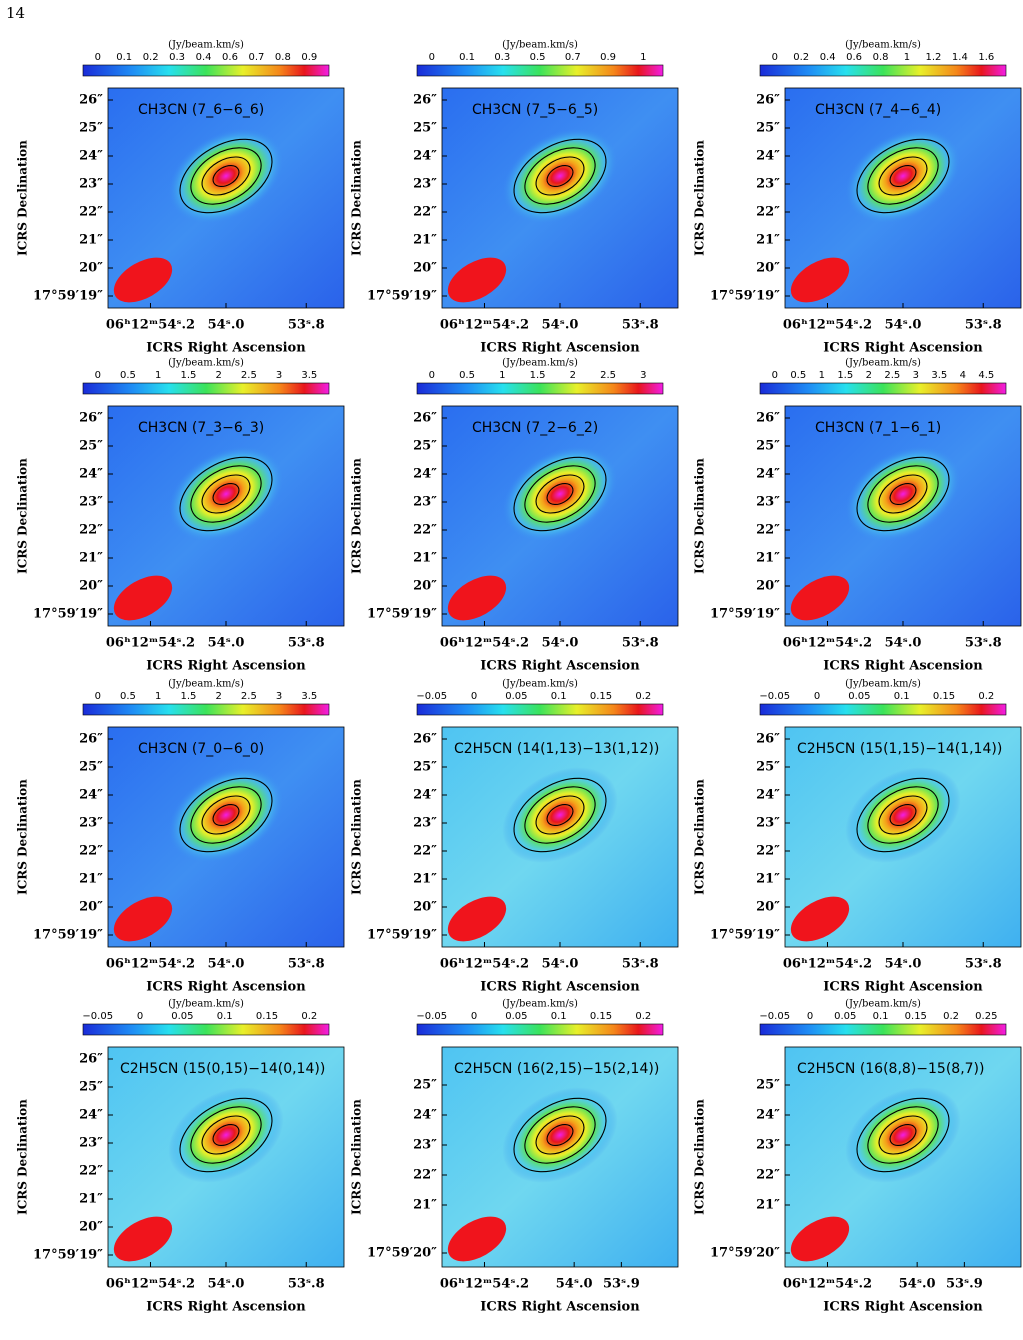  Describe the element at coordinates (621, 1284) in the screenshot. I see `x-tick-label: 53ˢ.9` at that location.